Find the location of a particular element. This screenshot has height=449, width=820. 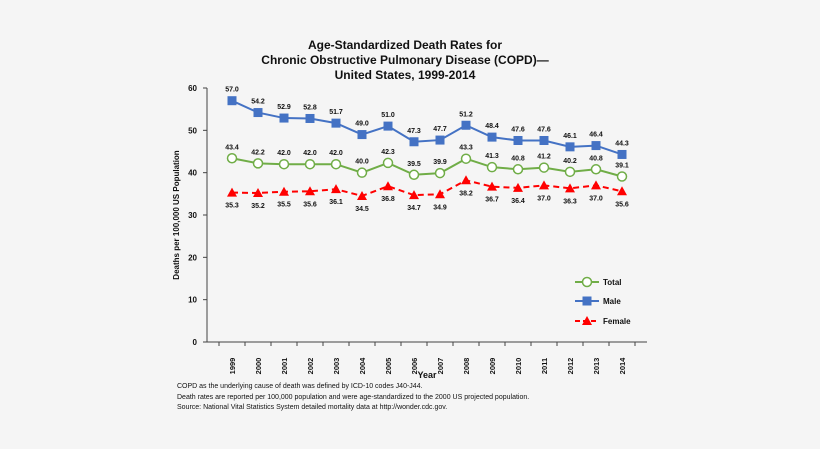

series-total-data-label: 42.2 is located at coordinates (258, 152).